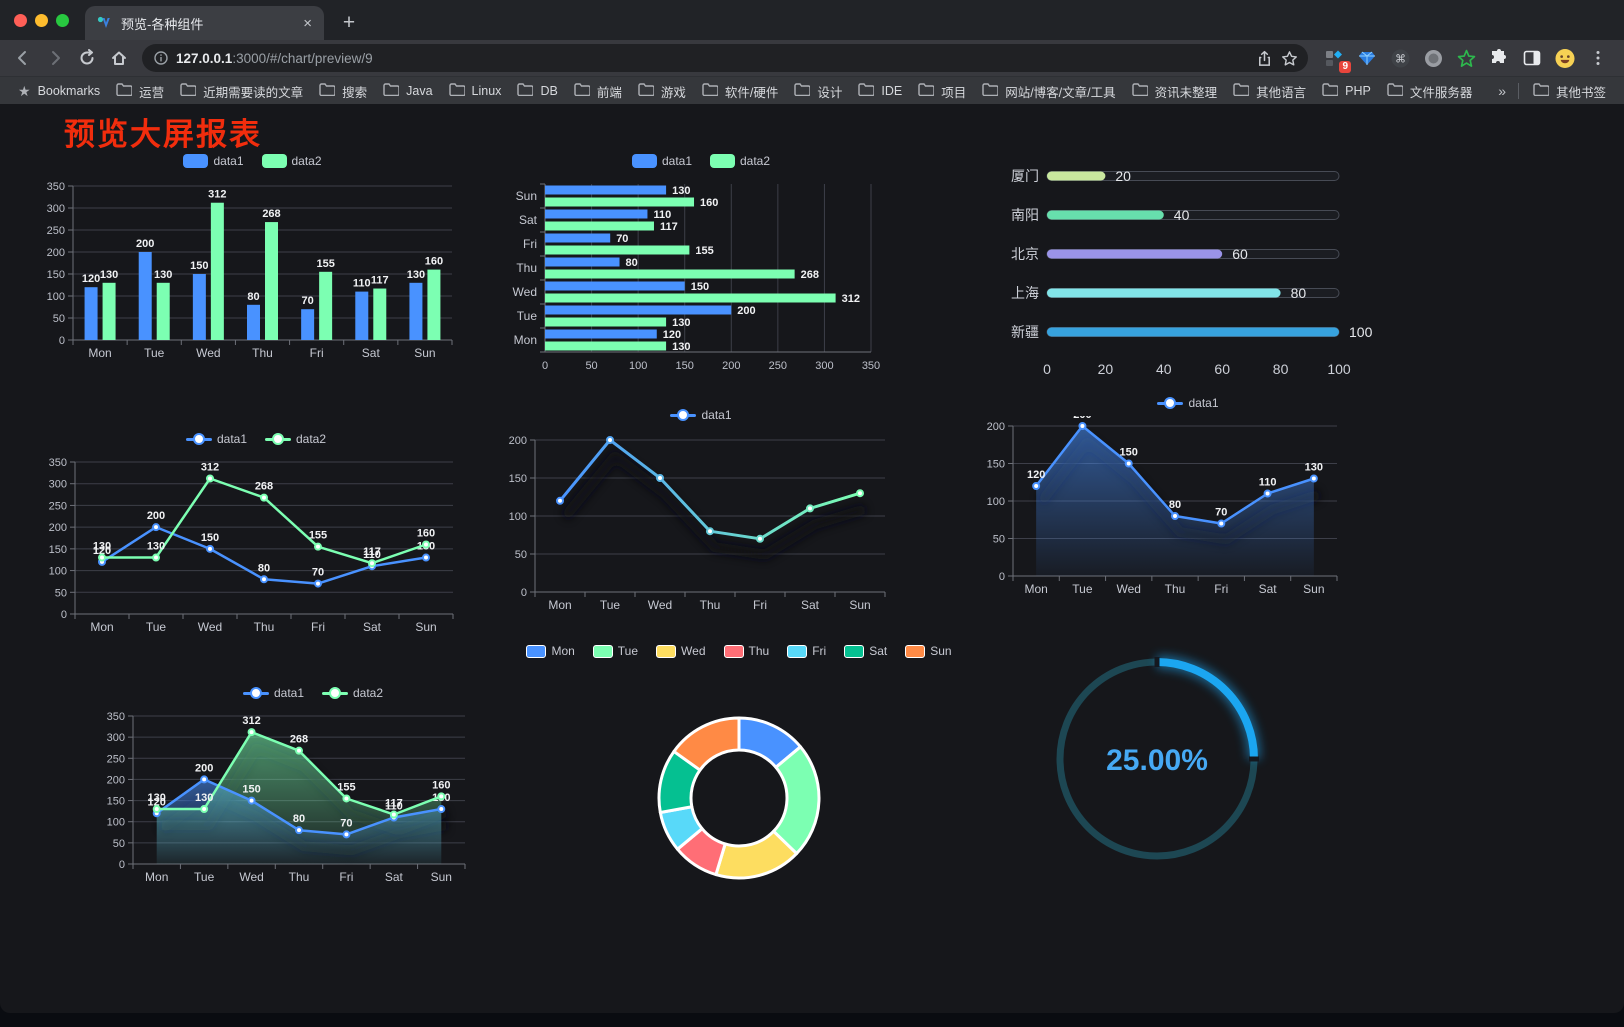 Image resolution: width=1624 pixels, height=1027 pixels. What do you see at coordinates (1105, 215) in the screenshot?
I see `progress-fill-南阳` at bounding box center [1105, 215].